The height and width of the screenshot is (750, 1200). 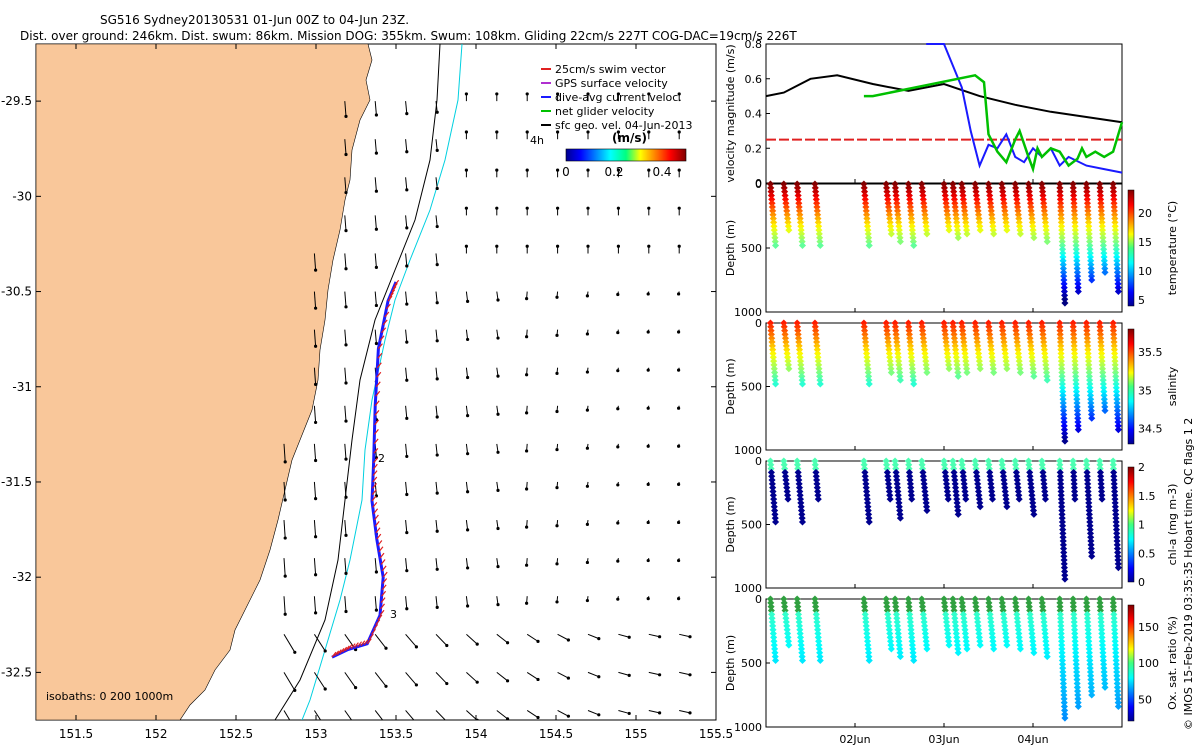 I want to click on panel-ytick-label: 500, so click(x=751, y=248).